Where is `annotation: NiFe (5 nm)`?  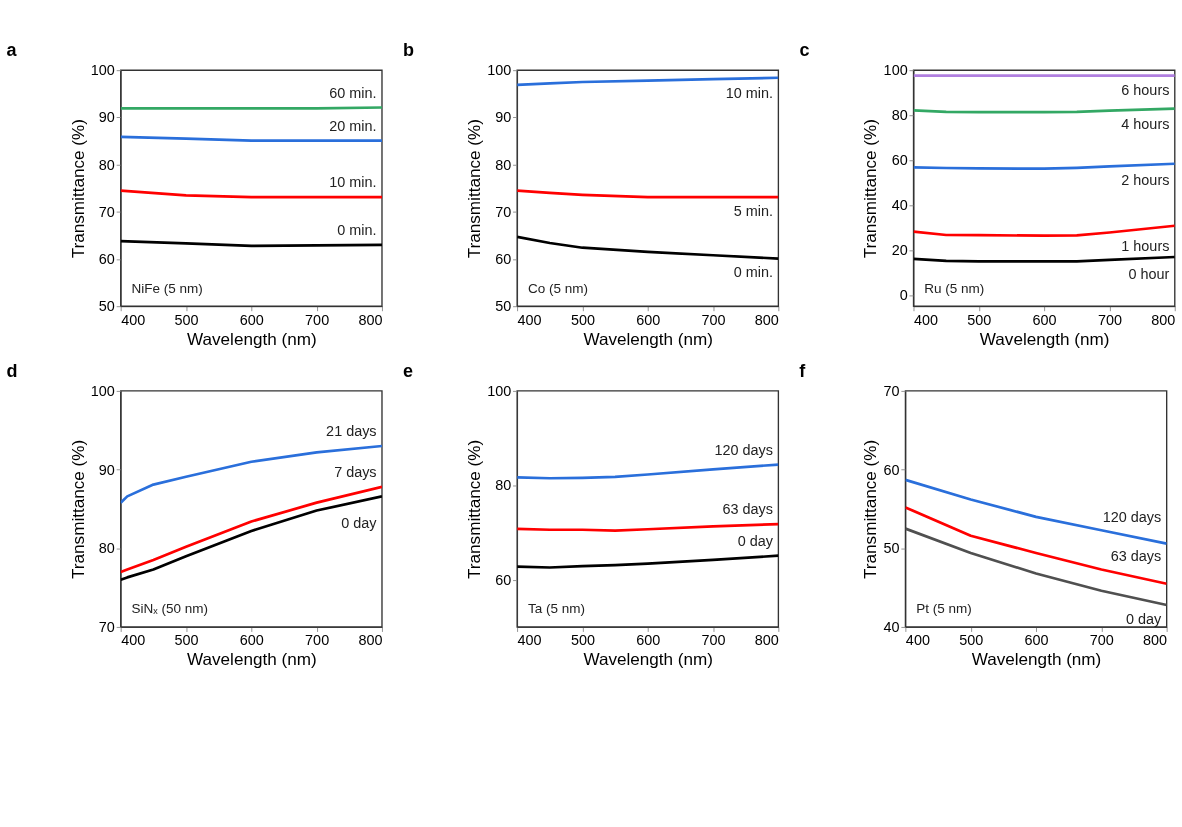 annotation: NiFe (5 nm) is located at coordinates (167, 288).